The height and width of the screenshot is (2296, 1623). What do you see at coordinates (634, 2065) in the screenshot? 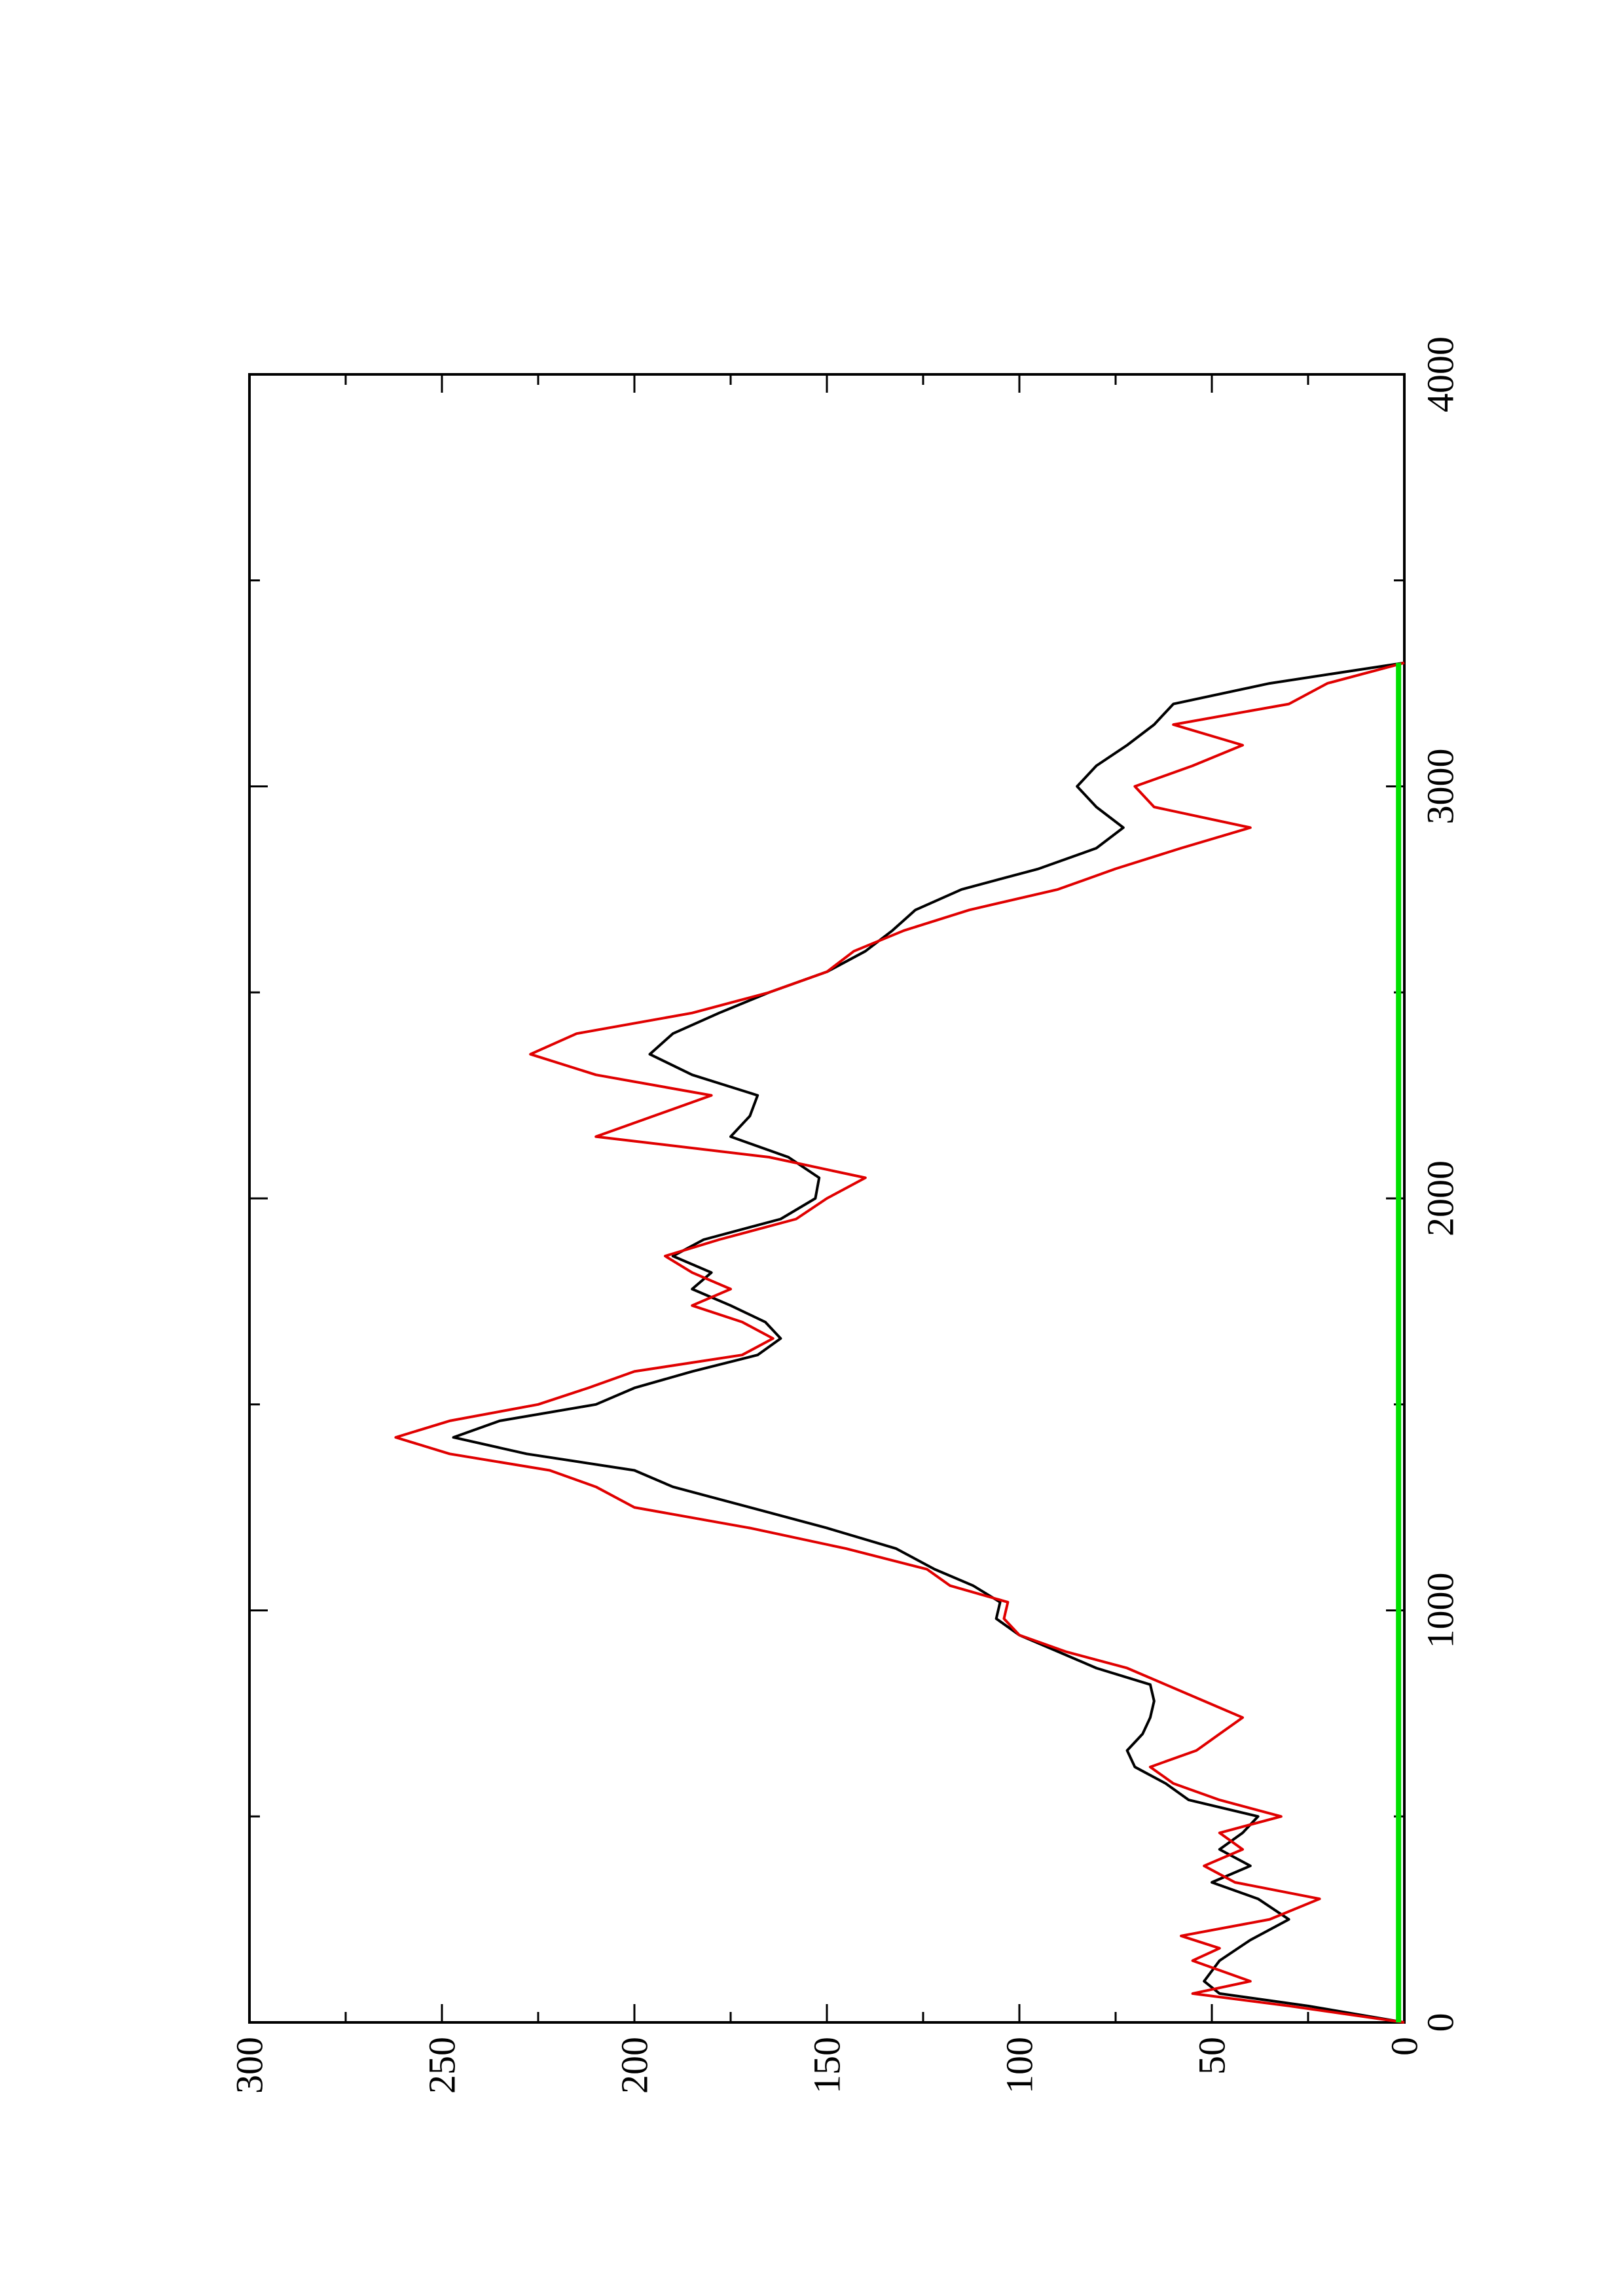
I see `y-tick-label: 200` at bounding box center [634, 2065].